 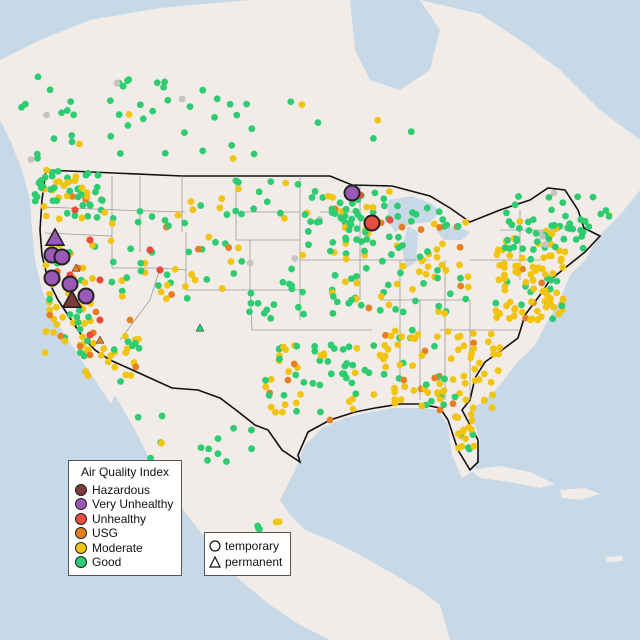 I want to click on legend-item-hazardous: Hazardous, so click(x=112, y=490).